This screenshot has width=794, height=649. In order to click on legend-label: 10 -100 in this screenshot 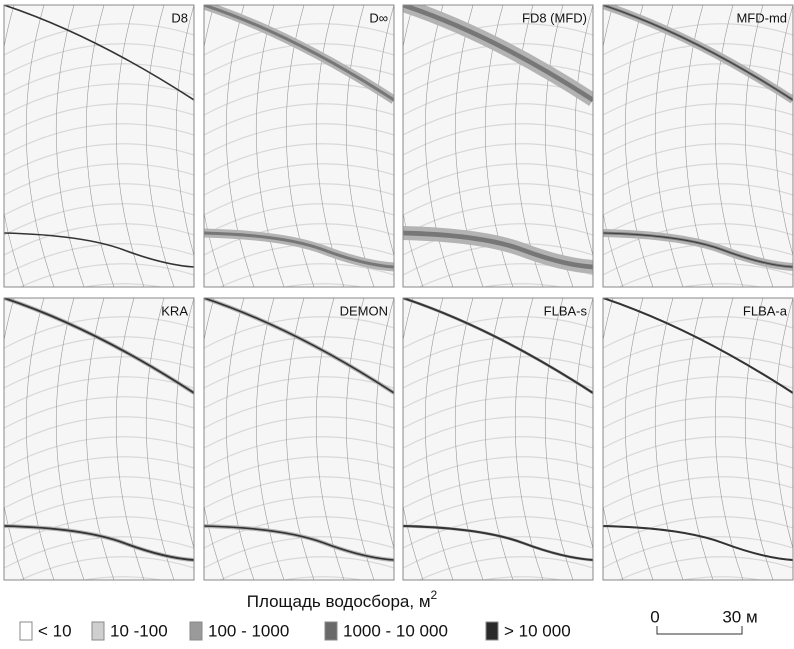, I will do `click(139, 630)`.